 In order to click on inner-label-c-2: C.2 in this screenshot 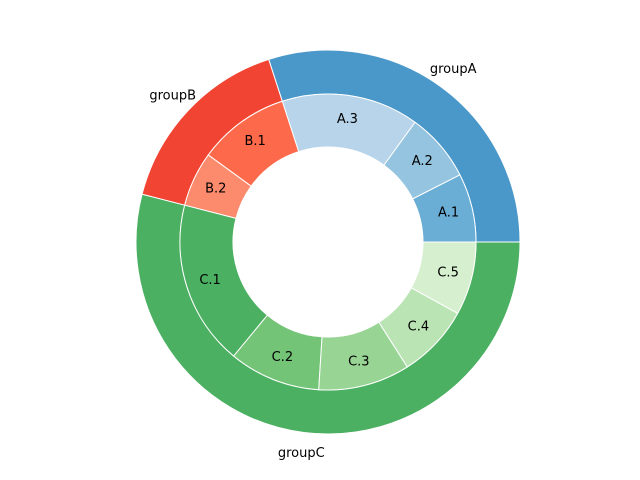, I will do `click(282, 357)`.